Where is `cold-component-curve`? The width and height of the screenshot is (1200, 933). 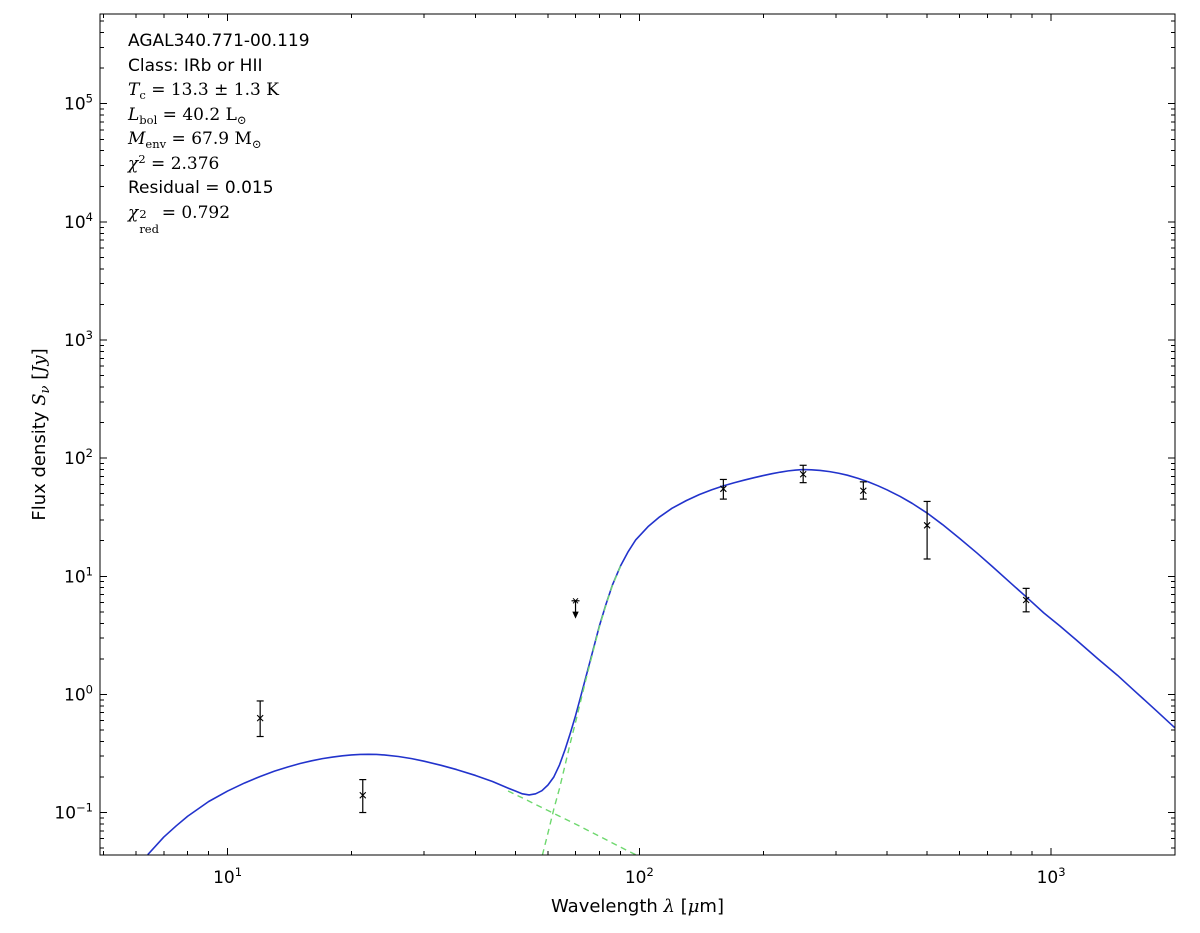 cold-component-curve is located at coordinates (581, 710).